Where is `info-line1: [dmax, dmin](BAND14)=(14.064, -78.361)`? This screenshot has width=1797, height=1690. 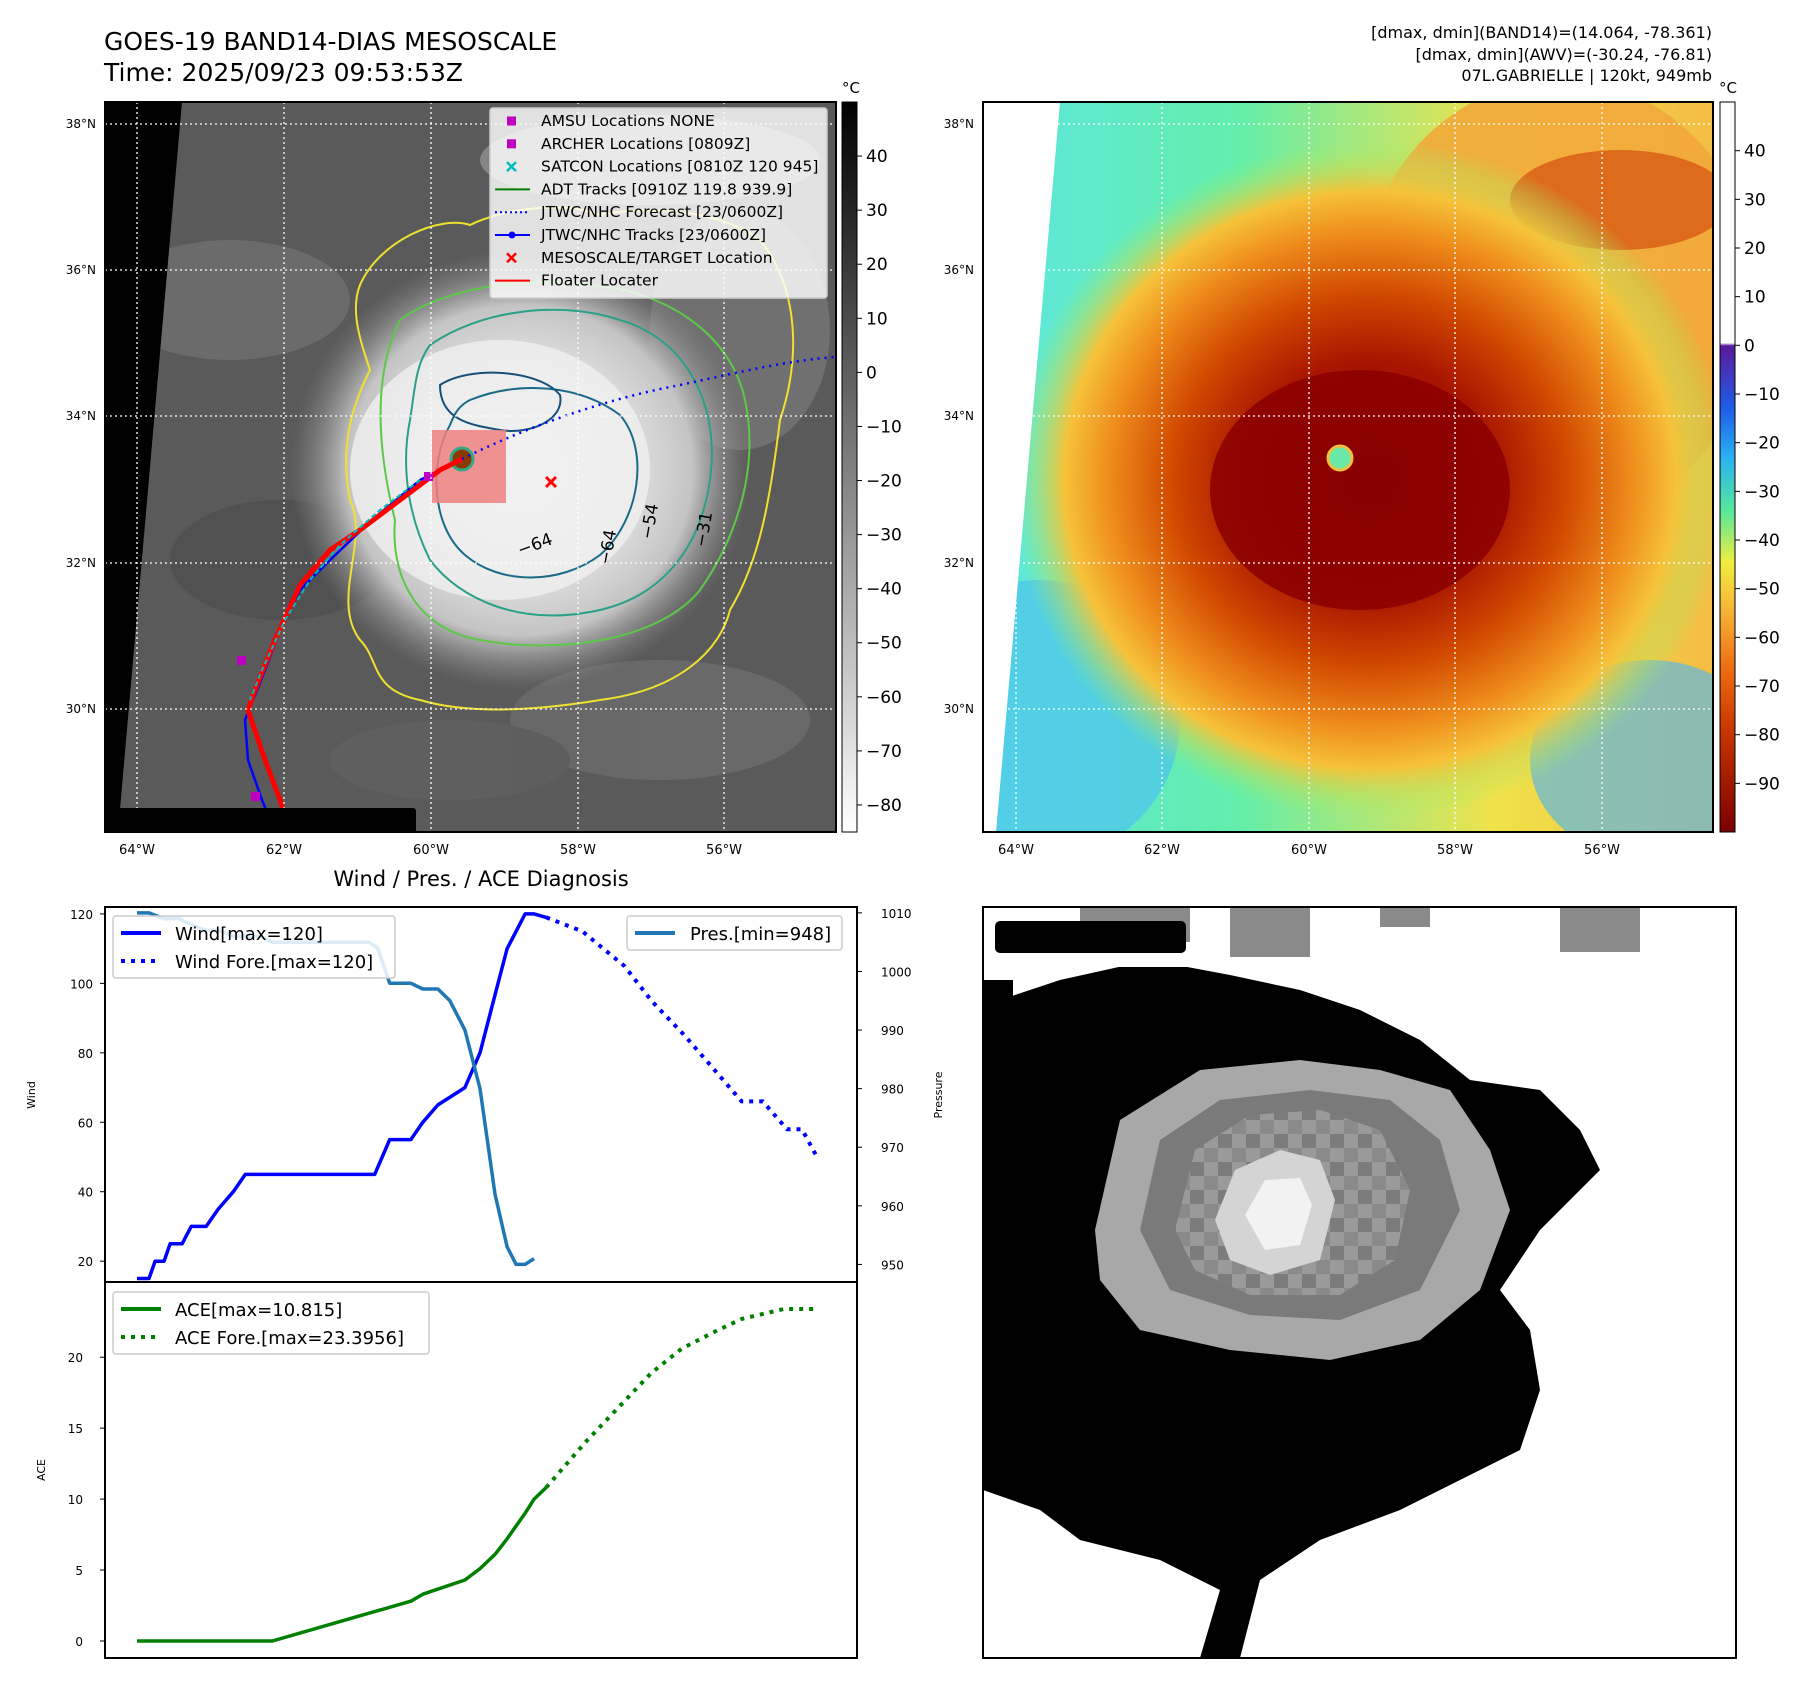 info-line1: [dmax, dmin](BAND14)=(14.064, -78.361) is located at coordinates (1541, 32).